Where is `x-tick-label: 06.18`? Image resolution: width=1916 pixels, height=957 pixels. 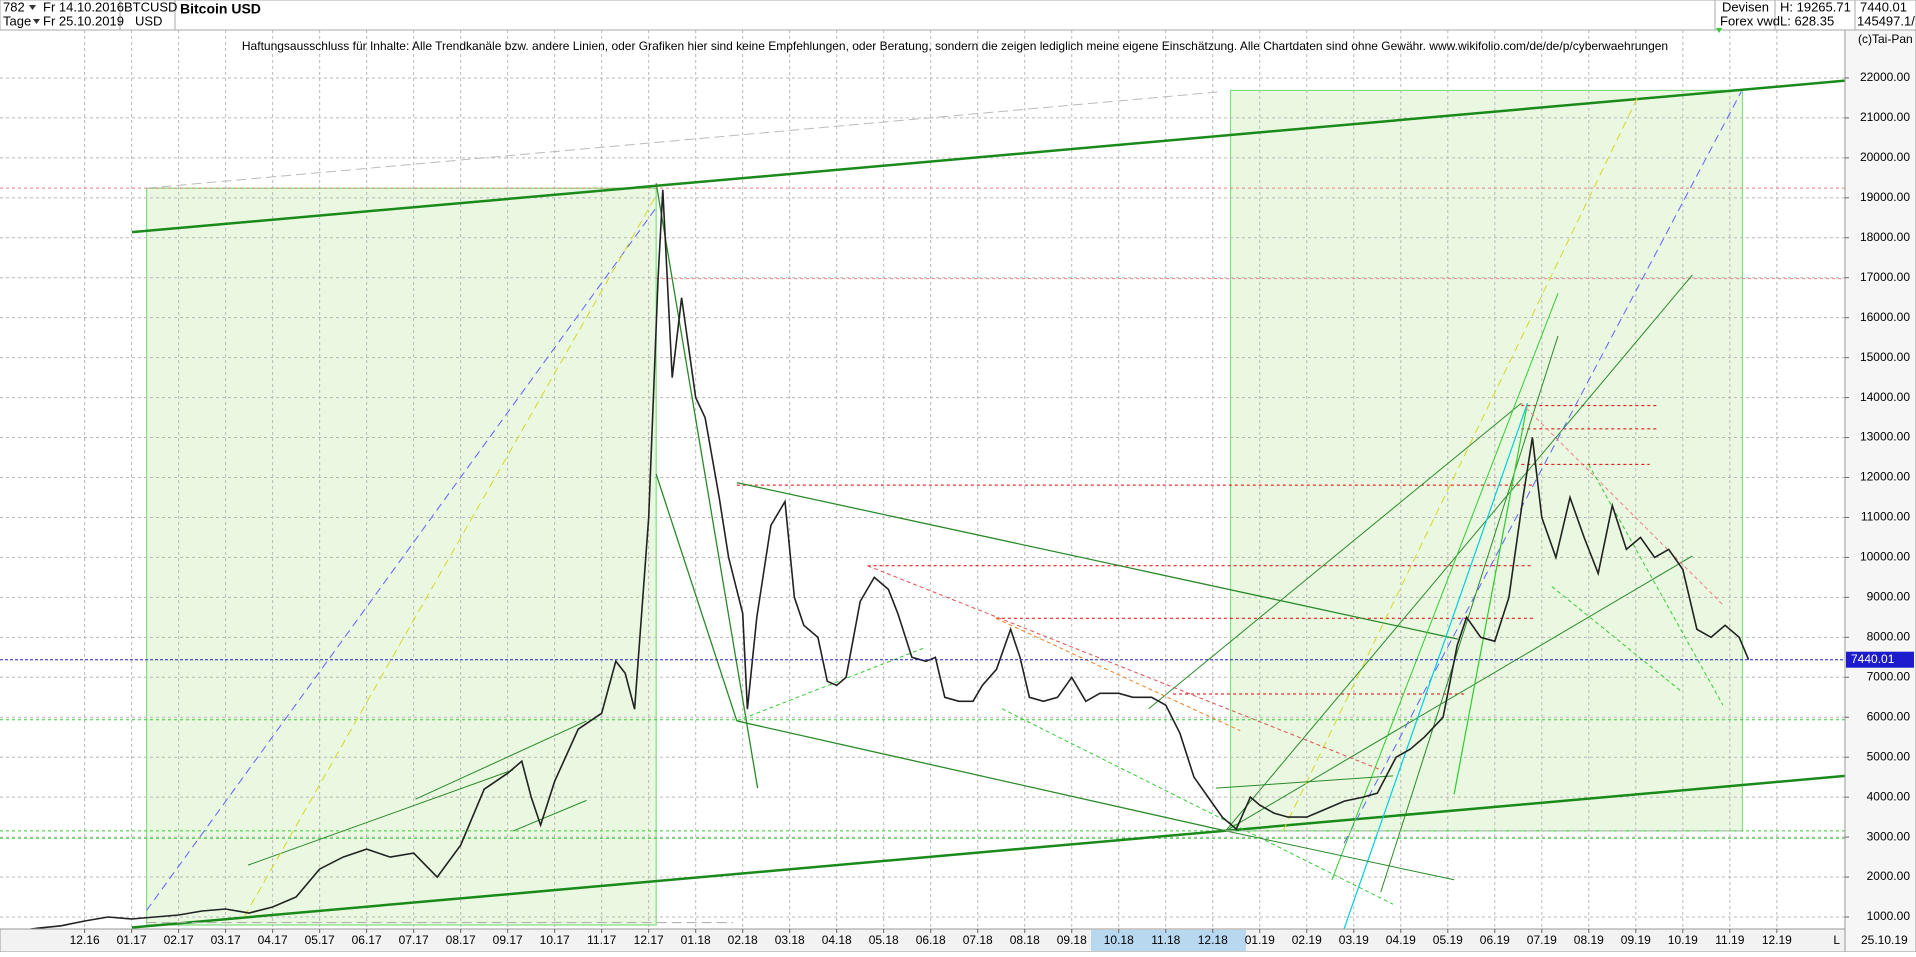 x-tick-label: 06.18 is located at coordinates (931, 940).